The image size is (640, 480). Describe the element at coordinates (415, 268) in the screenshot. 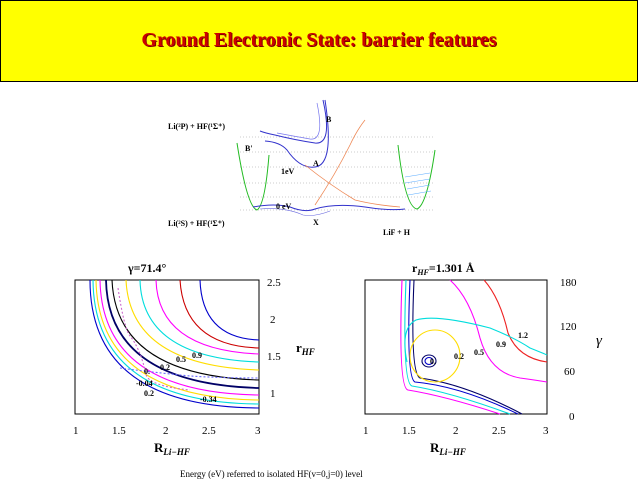

I see `right-plot-title: r` at that location.